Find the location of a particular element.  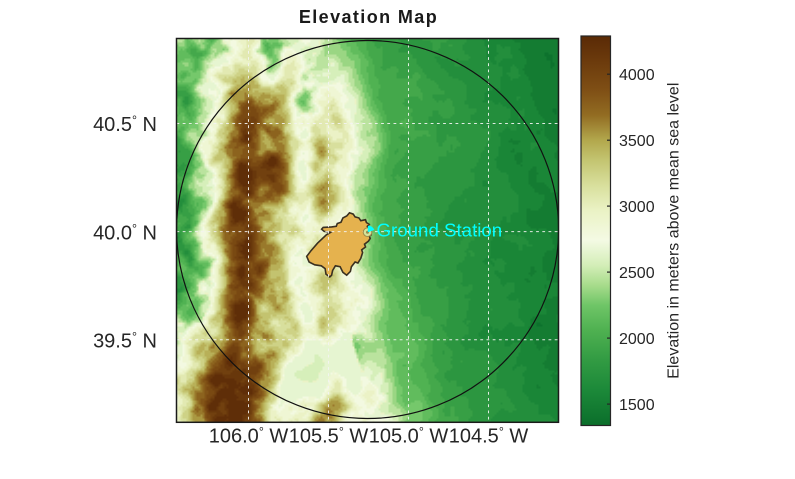

svg-text:Elevation in meters above mean: Elevation in meters above mean sea level is located at coordinates (674, 231).